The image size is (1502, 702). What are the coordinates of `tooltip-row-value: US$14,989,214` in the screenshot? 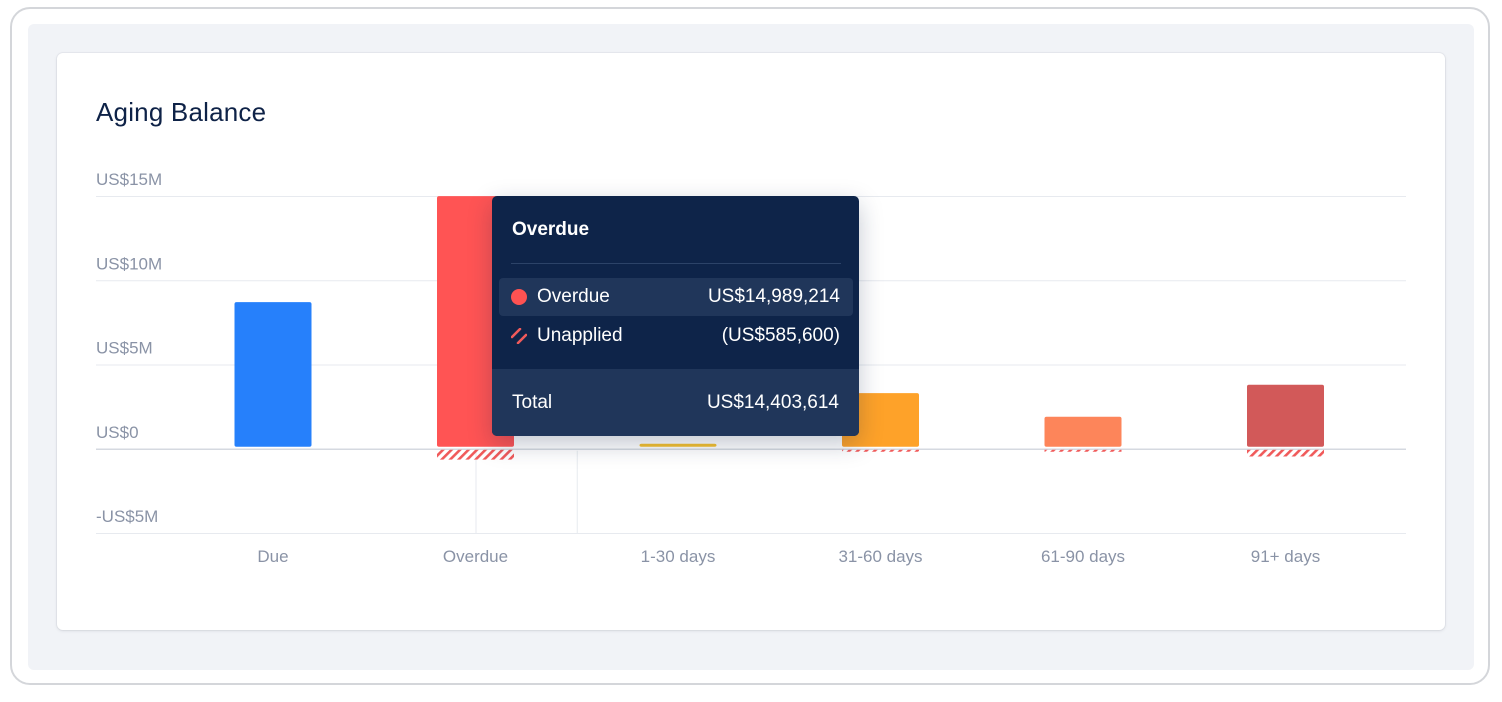 It's located at (773, 296).